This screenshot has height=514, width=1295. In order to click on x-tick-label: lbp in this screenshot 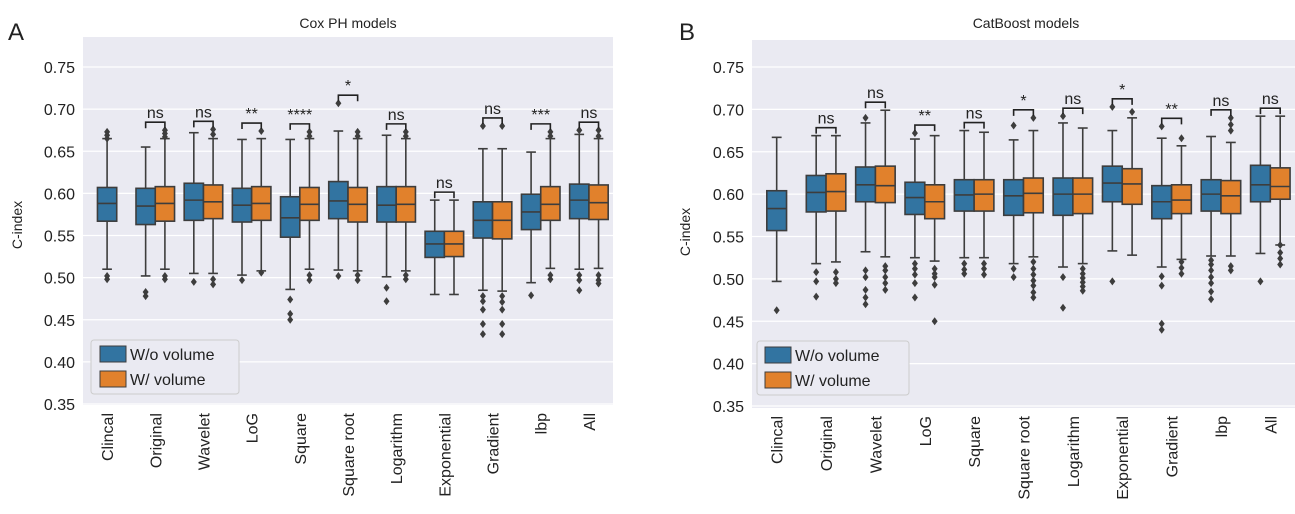, I will do `click(542, 423)`.